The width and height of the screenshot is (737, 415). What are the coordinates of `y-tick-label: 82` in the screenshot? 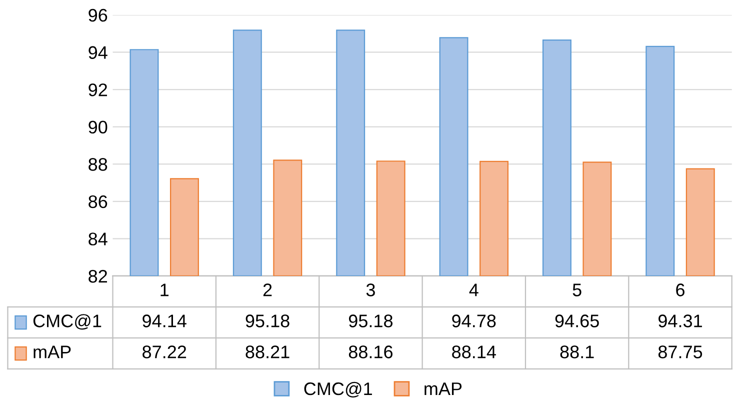 It's located at (97, 276).